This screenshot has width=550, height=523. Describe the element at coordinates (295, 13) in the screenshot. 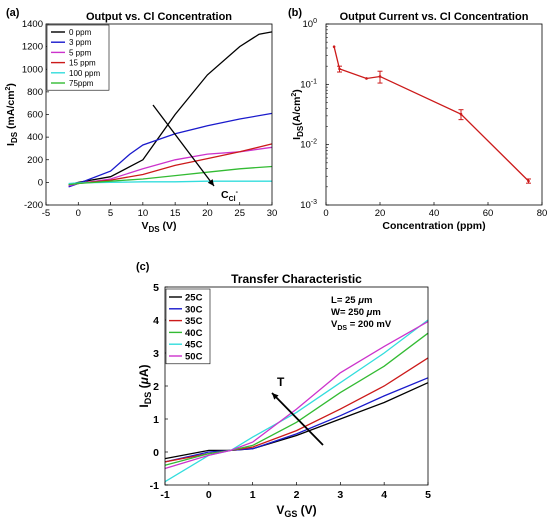

I see `panel-b-label: (b)` at that location.